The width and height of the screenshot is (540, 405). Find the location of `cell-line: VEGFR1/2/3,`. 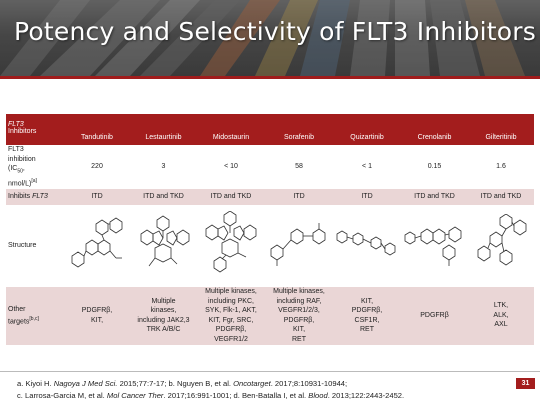

cell-line: VEGFR1/2/3, is located at coordinates (299, 311).